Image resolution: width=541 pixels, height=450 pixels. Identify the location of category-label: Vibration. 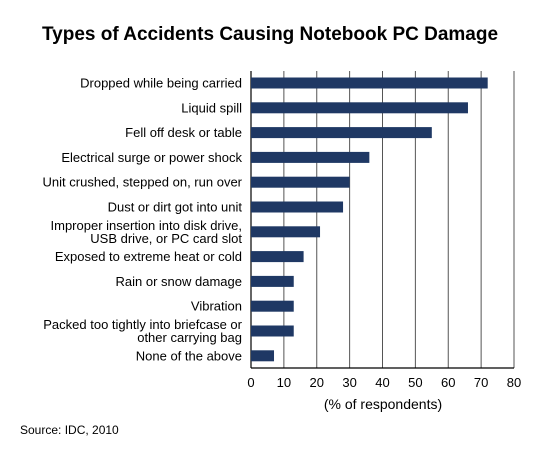
(216, 306).